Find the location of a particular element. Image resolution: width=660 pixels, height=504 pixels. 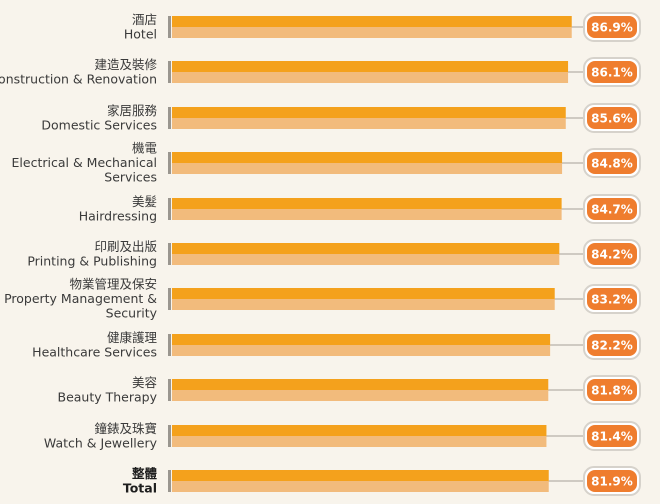

category-label-en: Hairdressing is located at coordinates (118, 215).